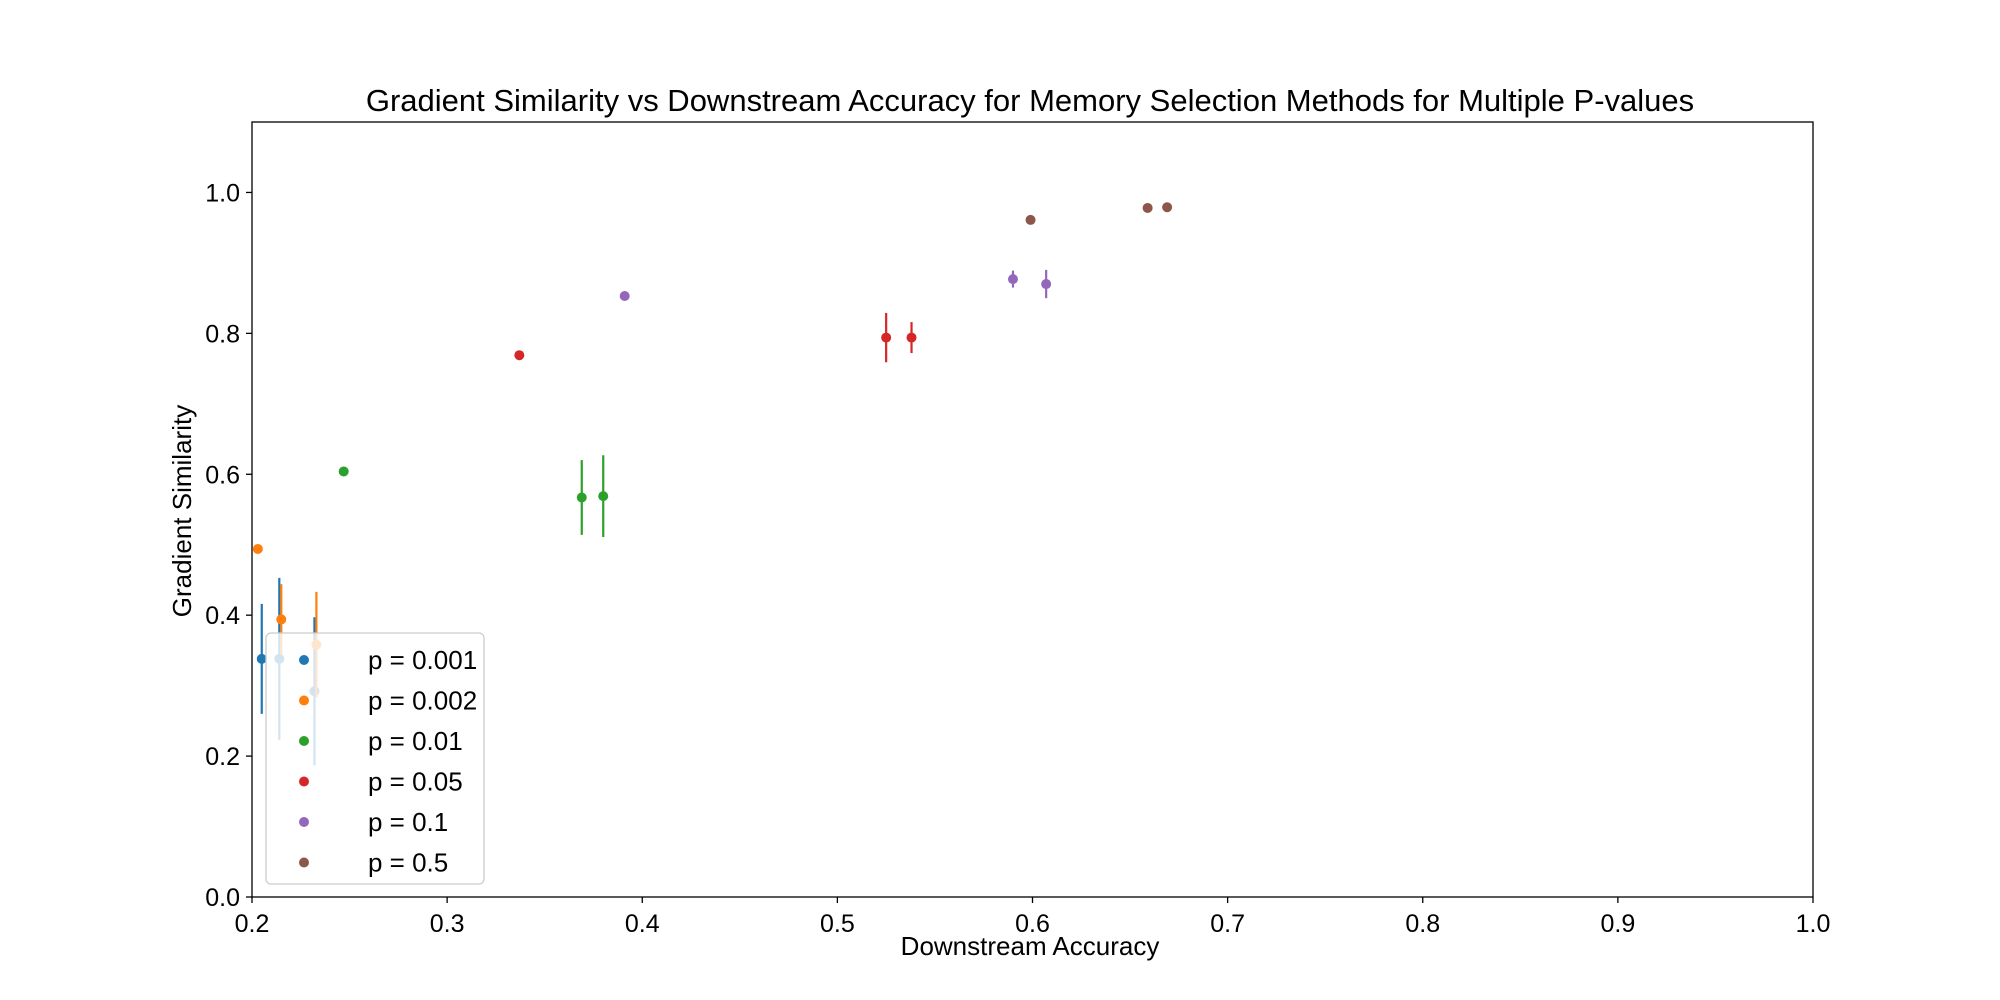 The height and width of the screenshot is (1000, 2000). I want to click on y-tick-label-4: 0.8, so click(222, 334).